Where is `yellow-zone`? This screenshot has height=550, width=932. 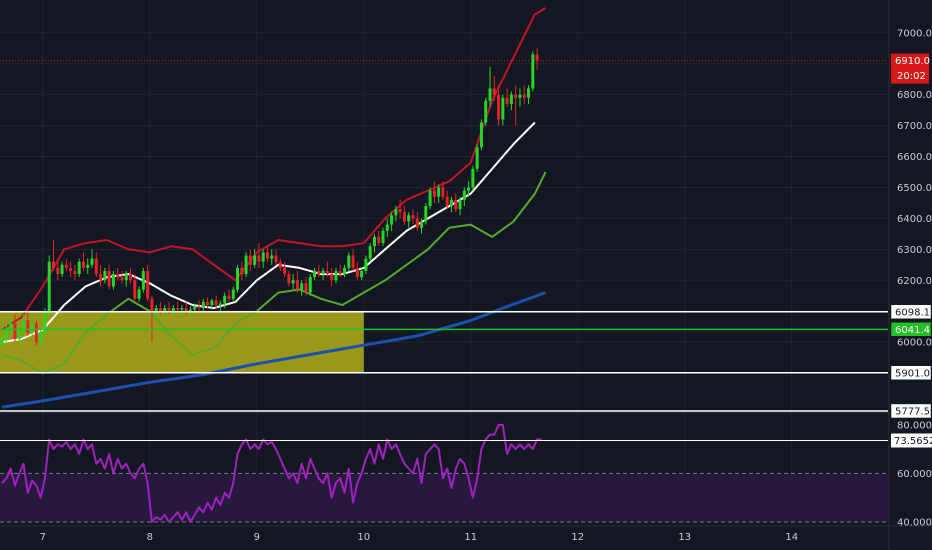 yellow-zone is located at coordinates (182, 342).